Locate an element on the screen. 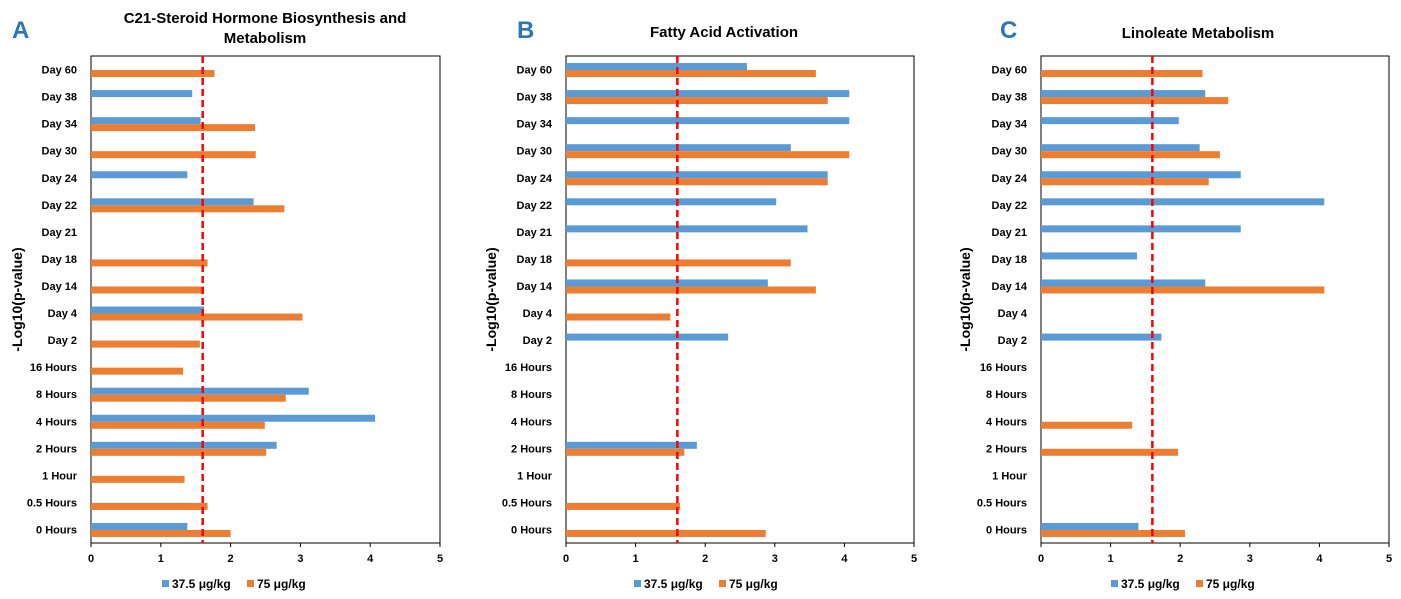  y-tick-label: Day 34 is located at coordinates (535, 125).